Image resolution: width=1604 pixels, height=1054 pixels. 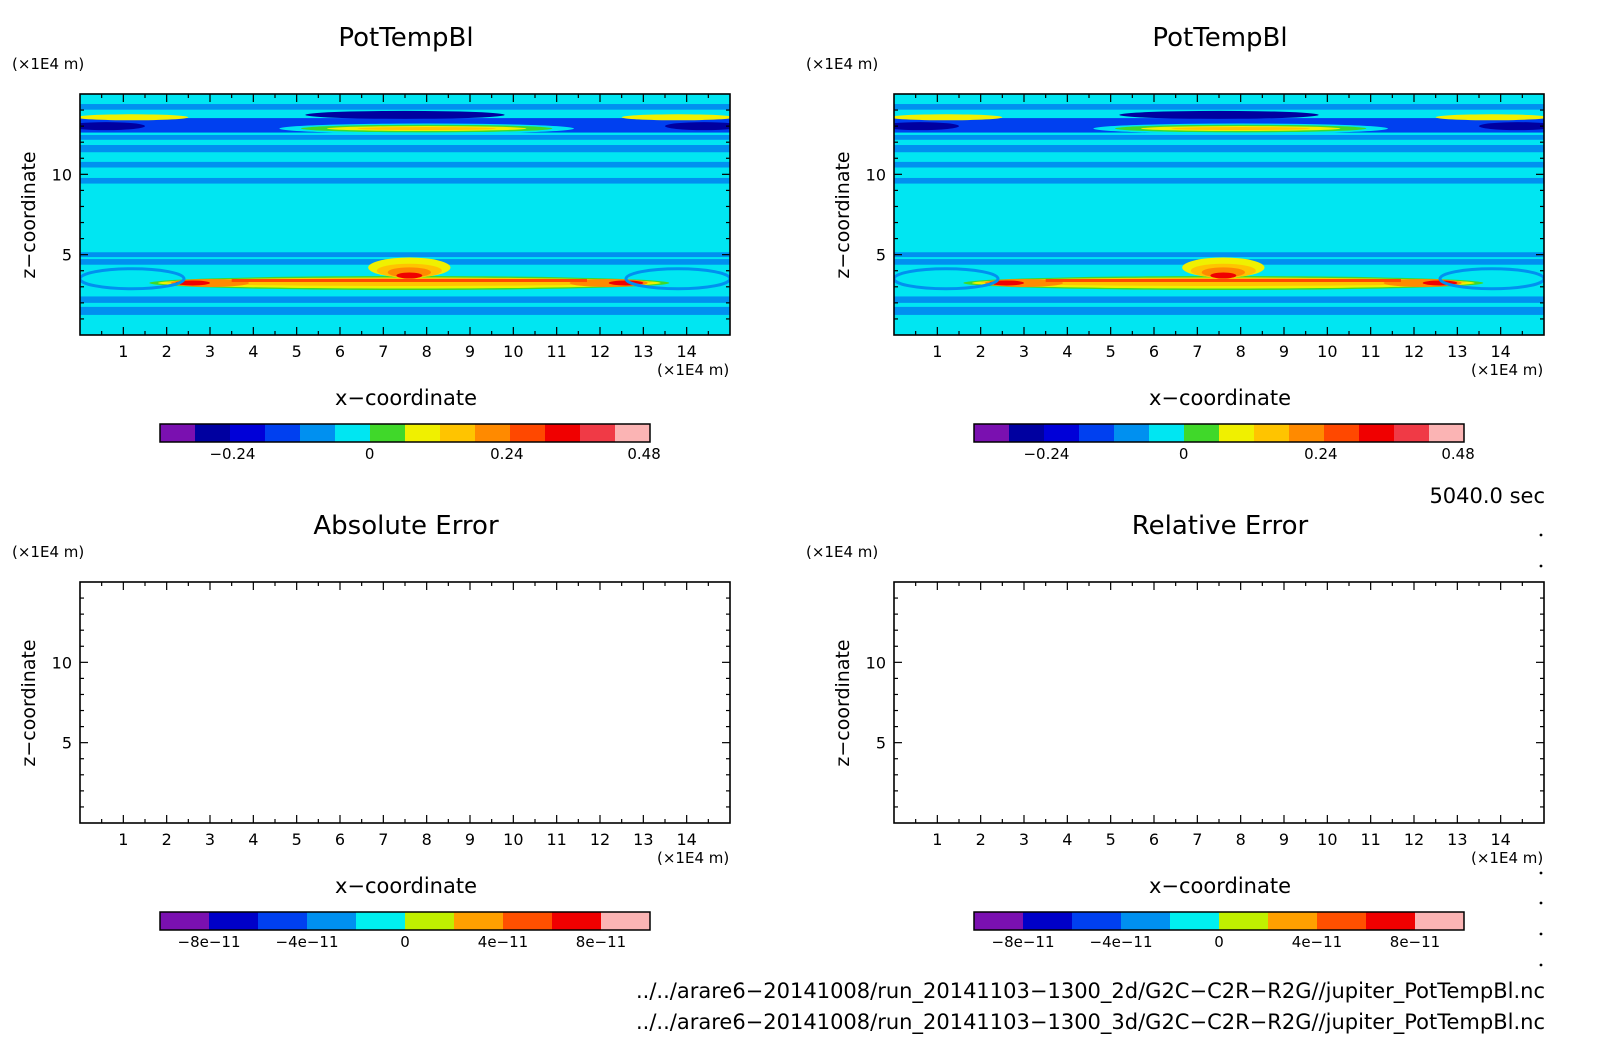 I want to click on x-tick-label: 4, so click(x=253, y=351).